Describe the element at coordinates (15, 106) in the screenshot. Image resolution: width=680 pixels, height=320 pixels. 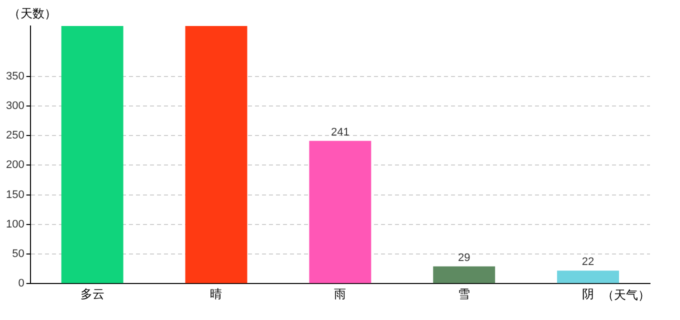
I see `y-tick-label: 300` at that location.